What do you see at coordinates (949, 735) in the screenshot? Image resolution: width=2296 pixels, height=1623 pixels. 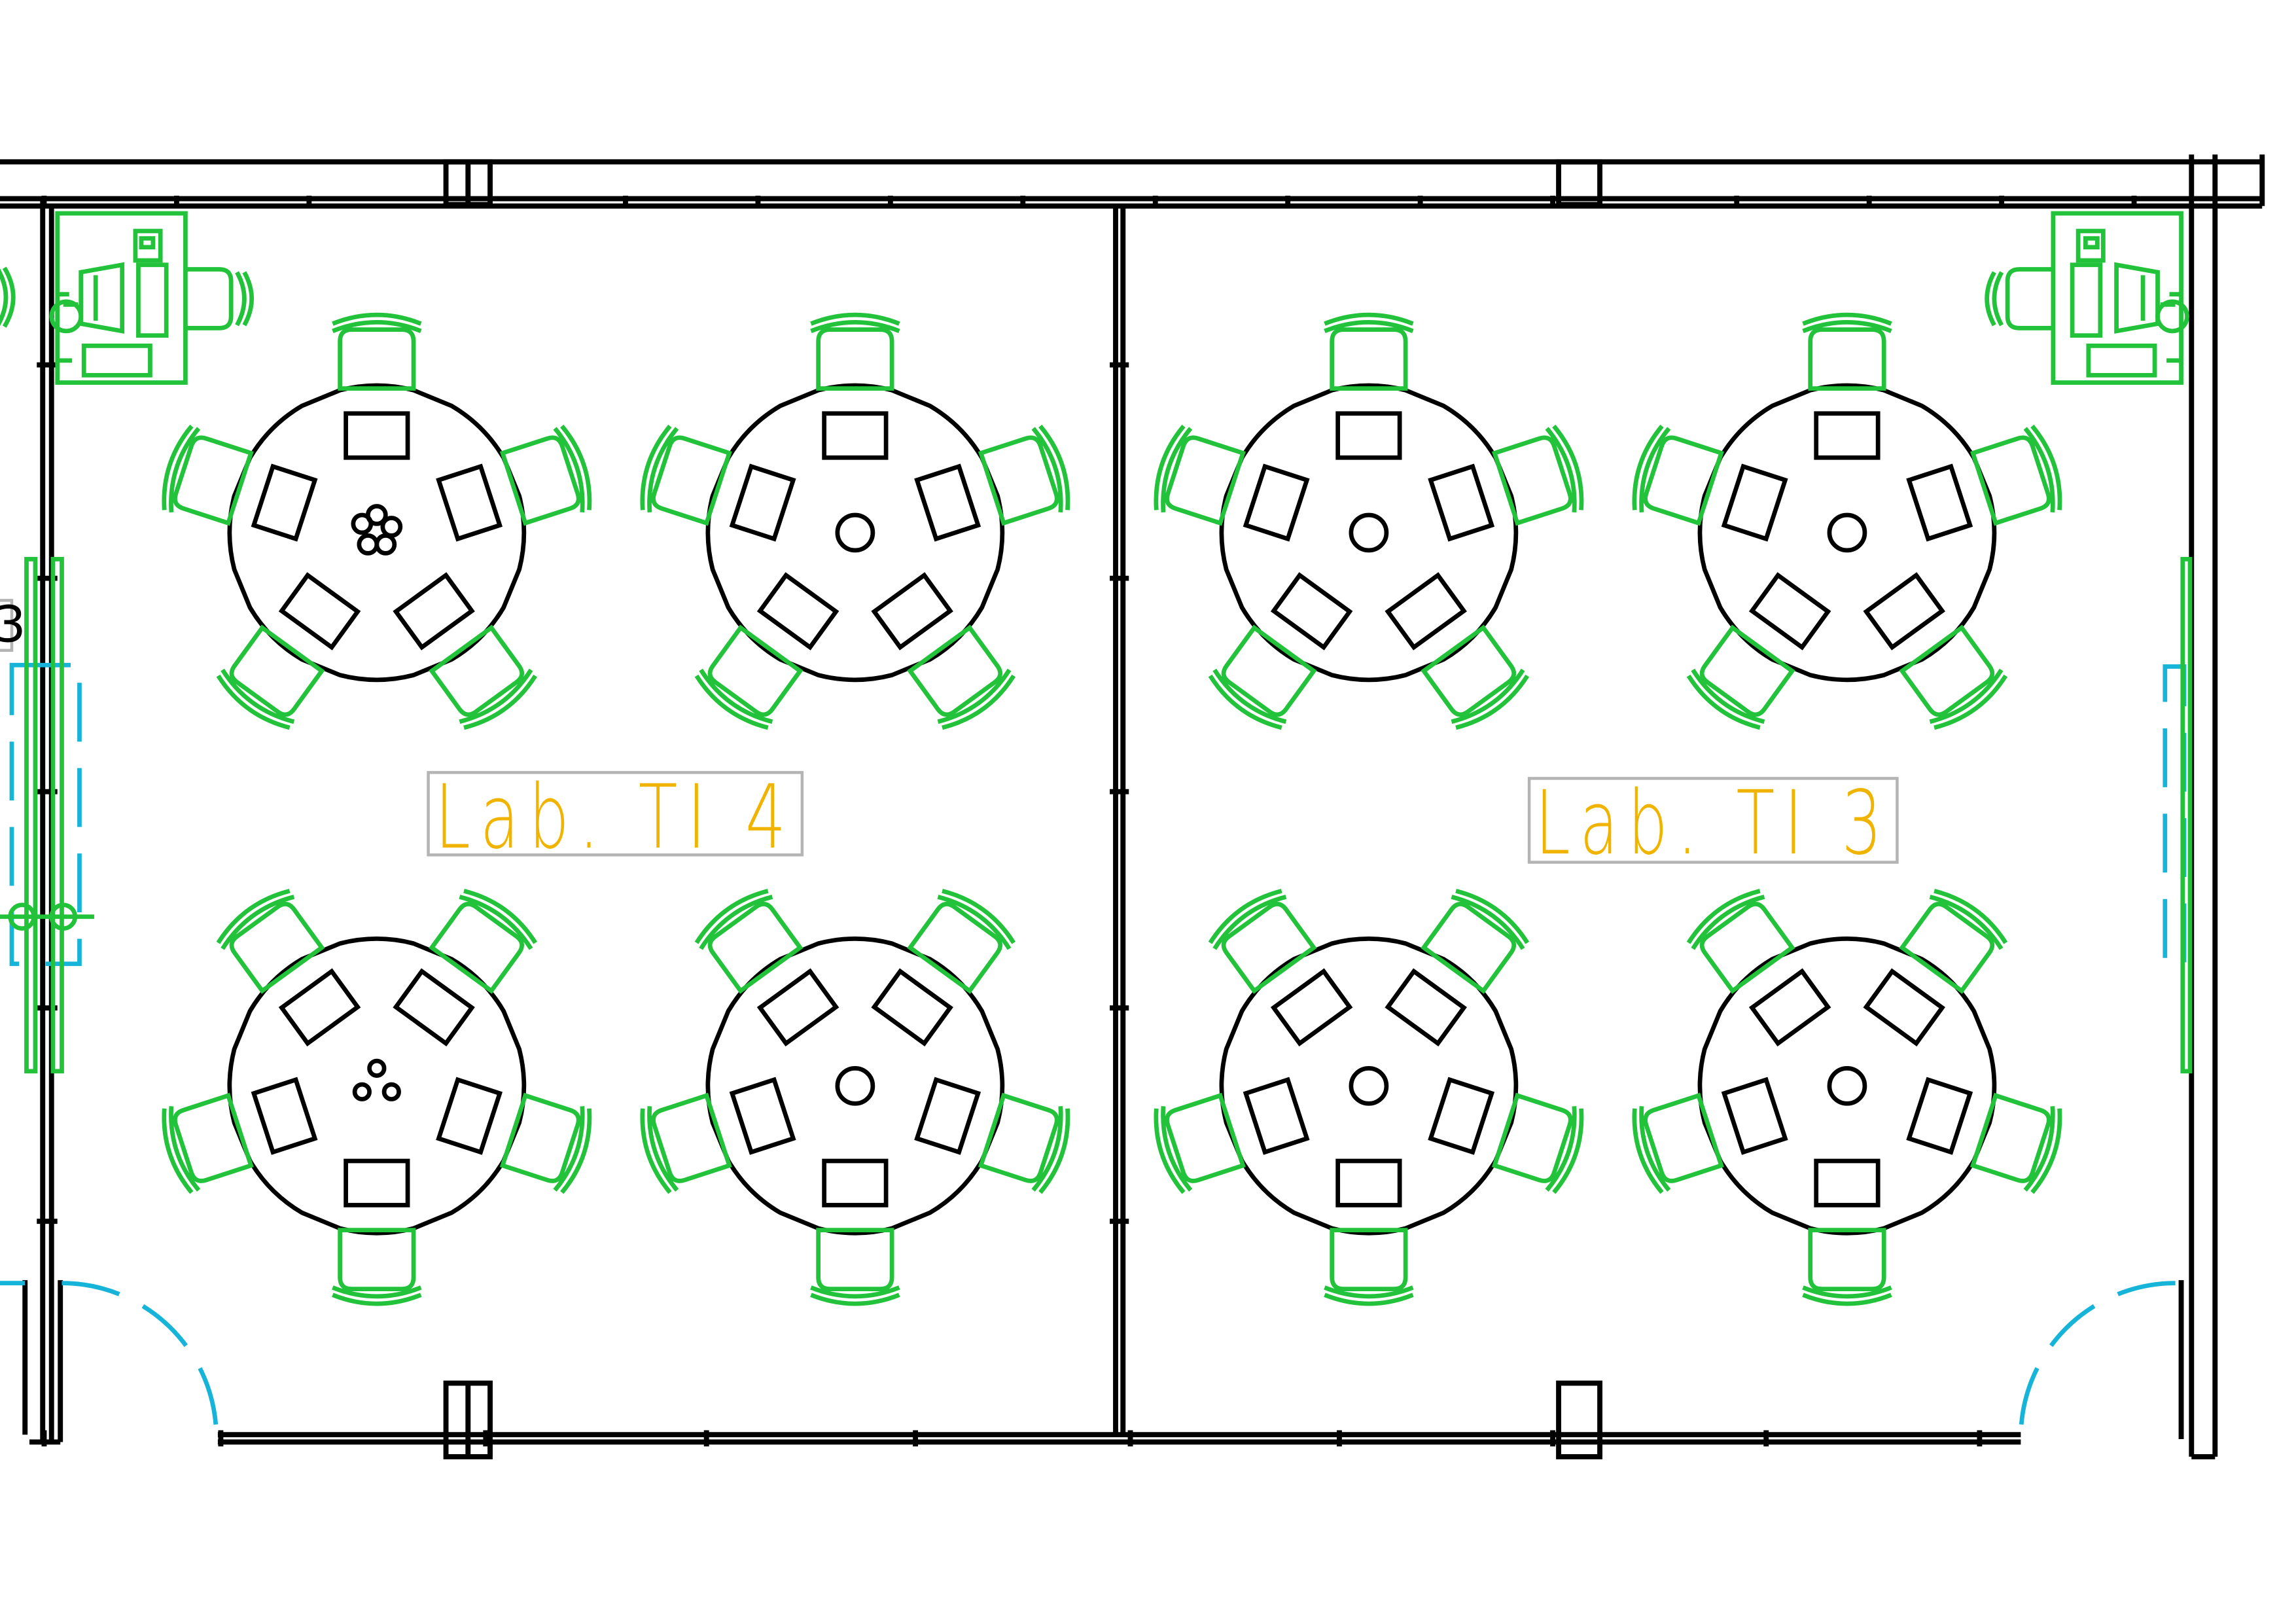 I see `labels: Lab. TI 4 Lab. TI 3 3` at bounding box center [949, 735].